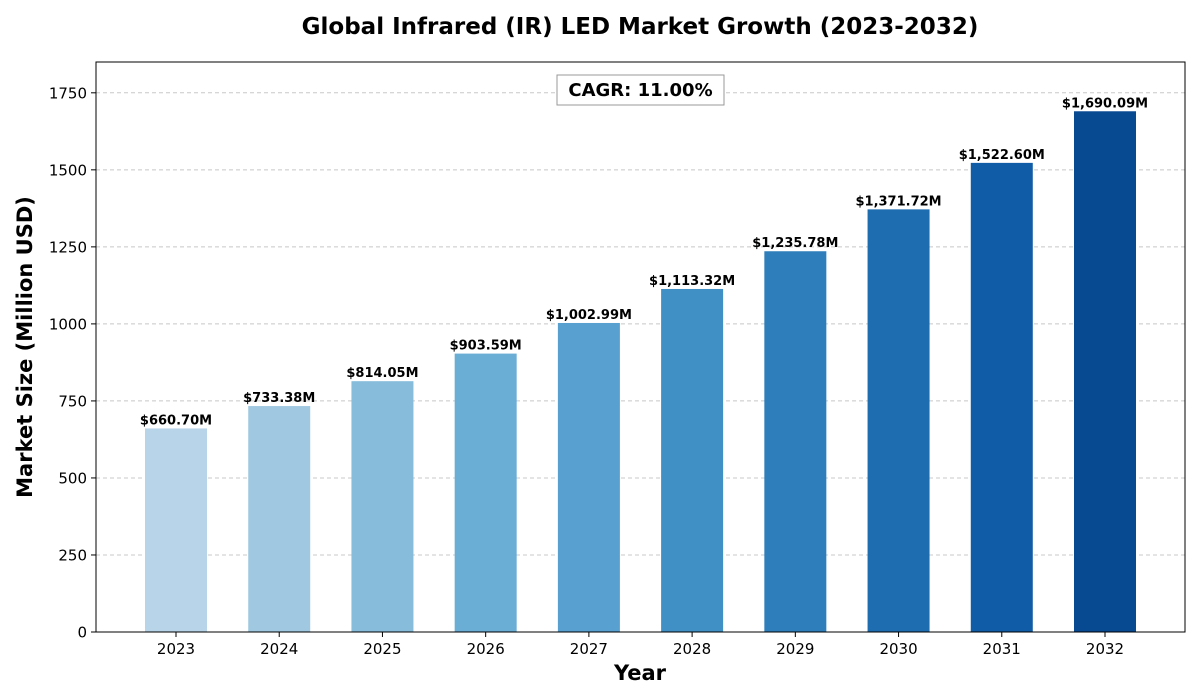 Image resolution: width=1200 pixels, height=700 pixels. Describe the element at coordinates (589, 649) in the screenshot. I see `x-tick-label: 2027` at that location.